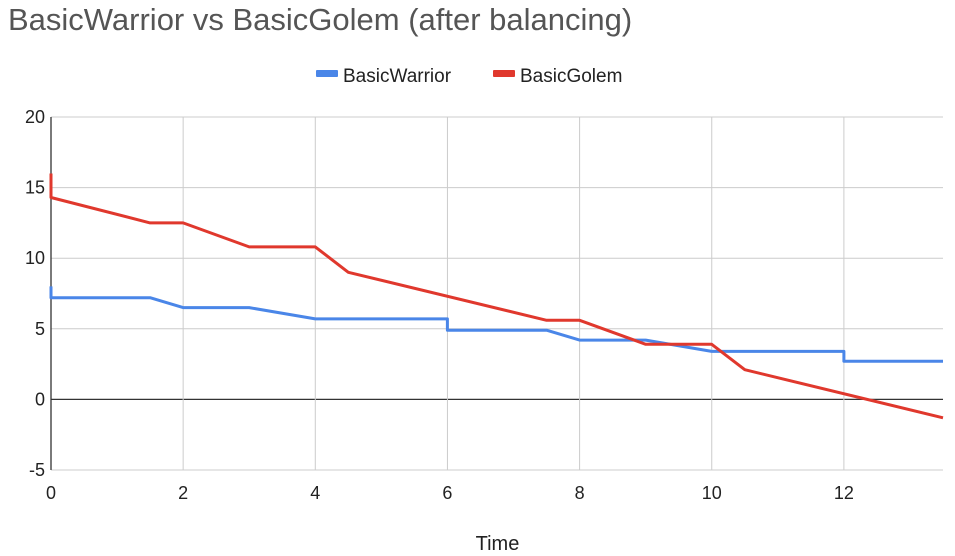 This screenshot has width=955, height=556. Describe the element at coordinates (496, 324) in the screenshot. I see `series-line-basicwarrior` at that location.